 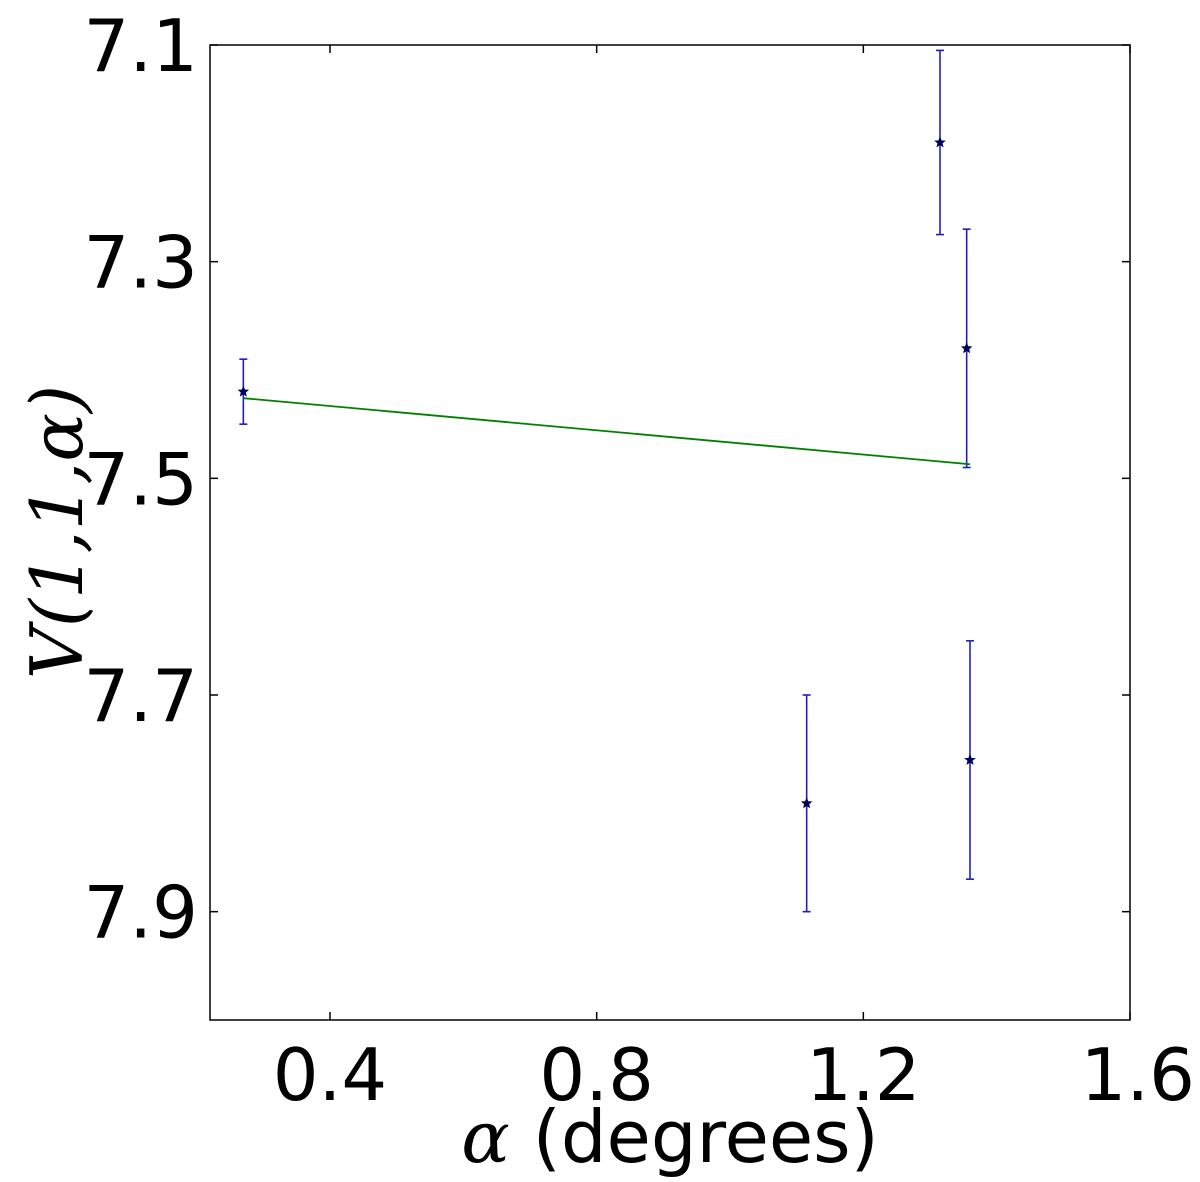 What do you see at coordinates (140, 913) in the screenshot?
I see `y-tick-label: 7.9` at bounding box center [140, 913].